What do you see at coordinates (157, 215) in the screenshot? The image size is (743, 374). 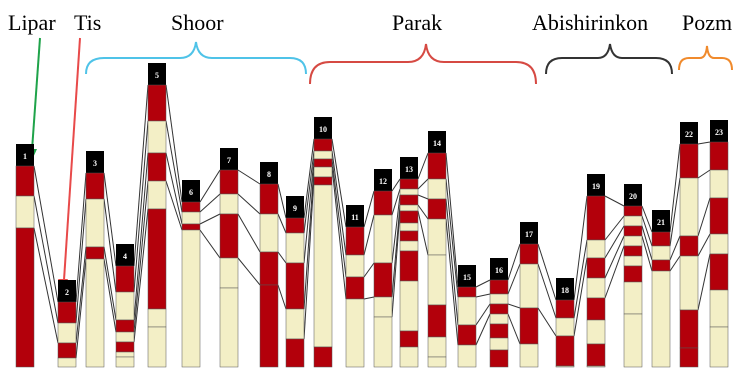 I see `strat-column: 5` at bounding box center [157, 215].